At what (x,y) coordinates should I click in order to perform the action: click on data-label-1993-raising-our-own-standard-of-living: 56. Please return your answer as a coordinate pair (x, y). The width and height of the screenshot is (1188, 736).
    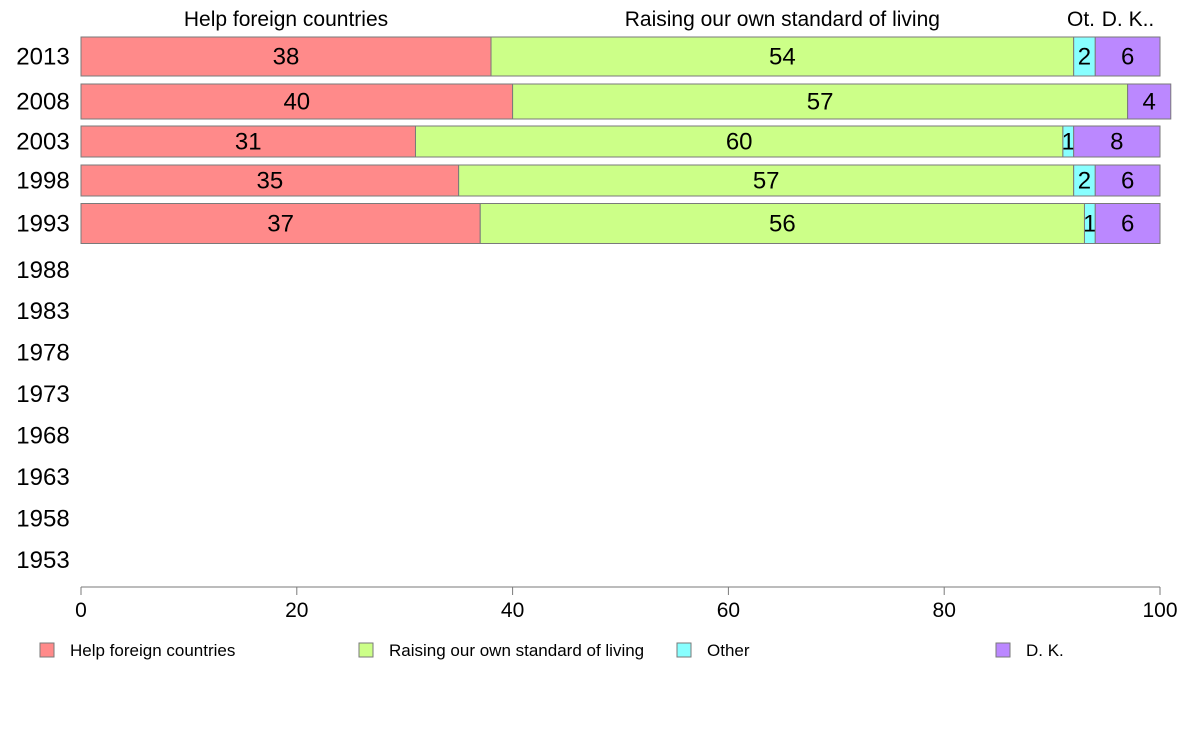
    Looking at the image, I should click on (782, 224).